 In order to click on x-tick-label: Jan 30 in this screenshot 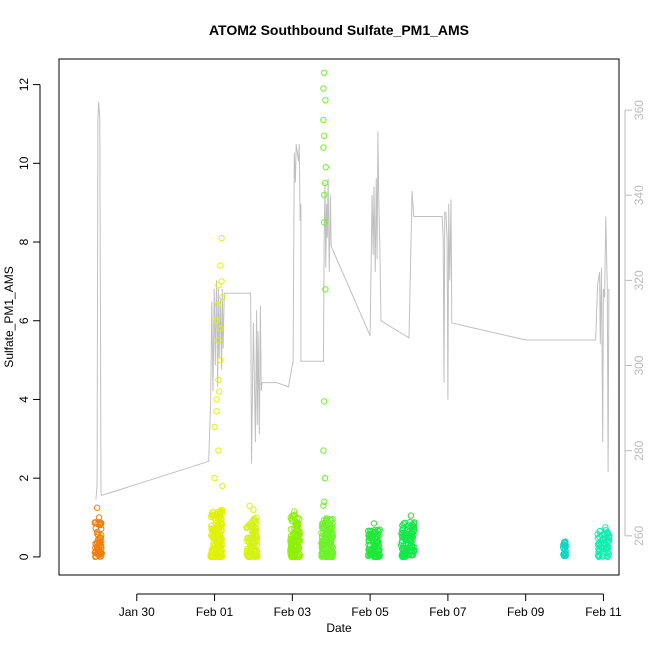, I will do `click(137, 612)`.